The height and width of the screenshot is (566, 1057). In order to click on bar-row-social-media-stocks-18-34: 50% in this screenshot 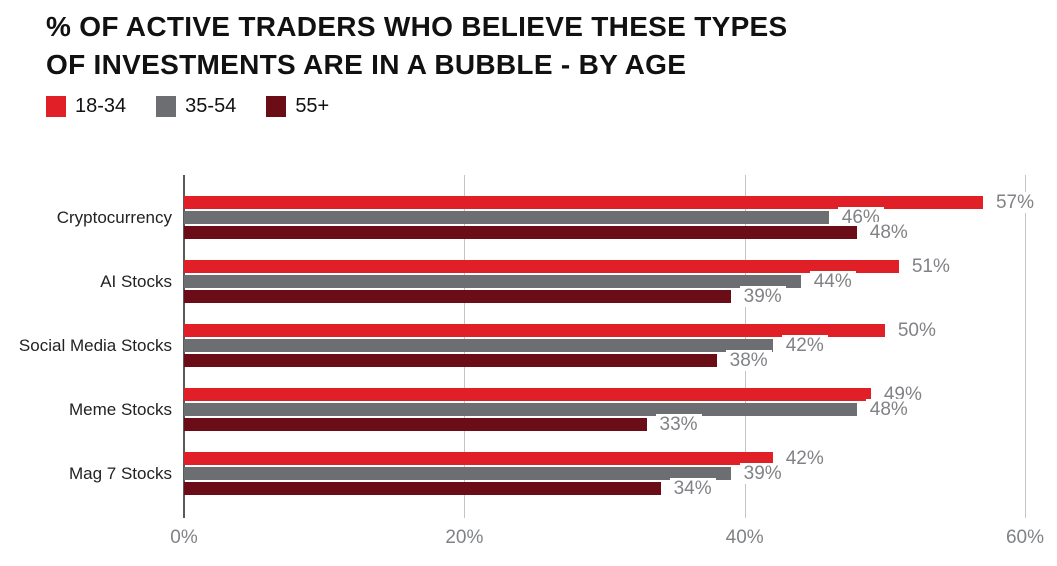, I will do `click(562, 330)`.